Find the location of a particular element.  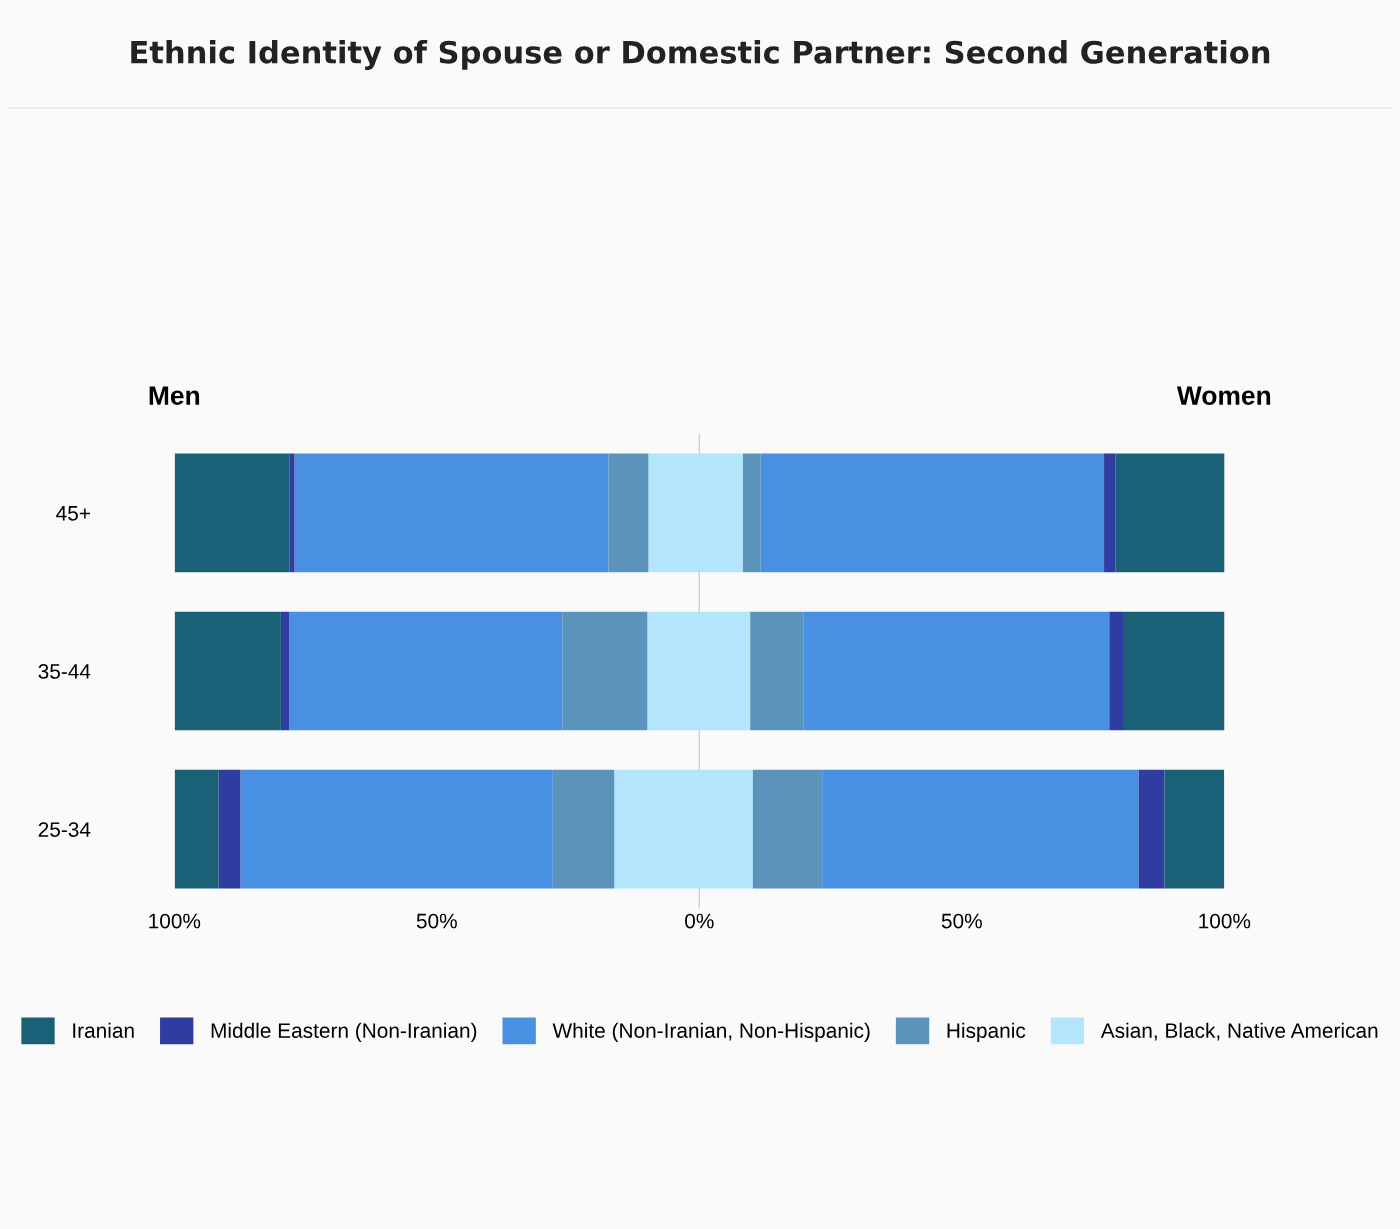

chart-title: Ethnic Identity of Spouse or Domestic Partner: Second Generation is located at coordinates (700, 55).